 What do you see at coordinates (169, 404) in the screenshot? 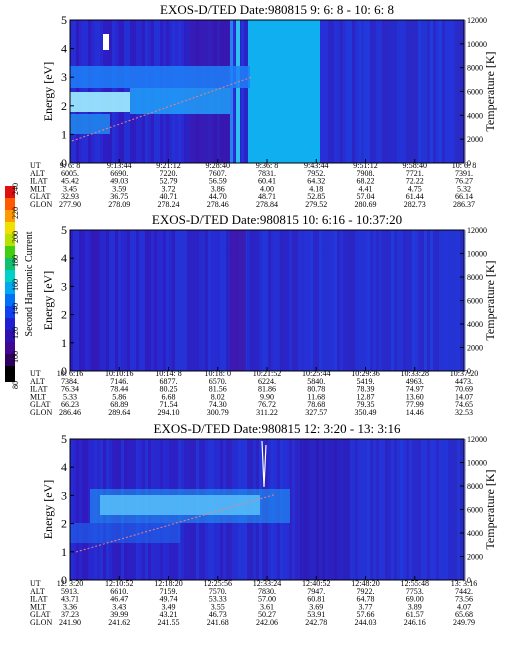
I see `ephemeris-cell: 71.54` at bounding box center [169, 404].